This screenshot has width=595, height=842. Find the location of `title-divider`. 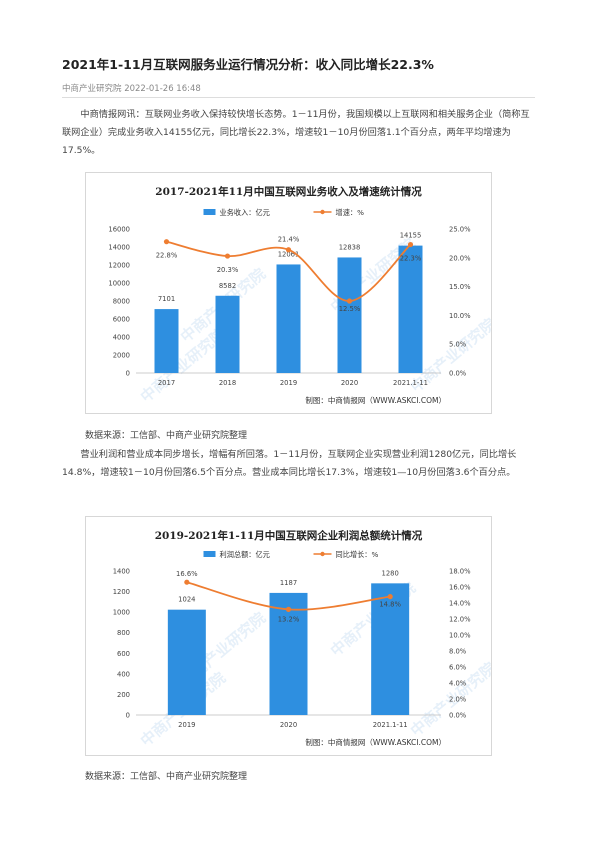

title-divider is located at coordinates (298, 97).